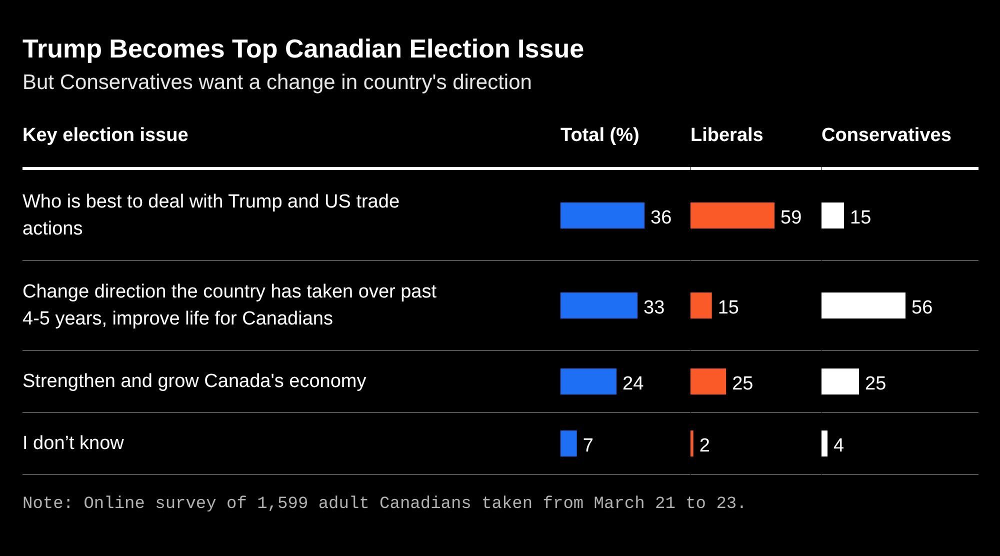 Image resolution: width=1000 pixels, height=556 pixels. I want to click on text: Trump Becomes Top Canadian Election Issue, so click(303, 49).